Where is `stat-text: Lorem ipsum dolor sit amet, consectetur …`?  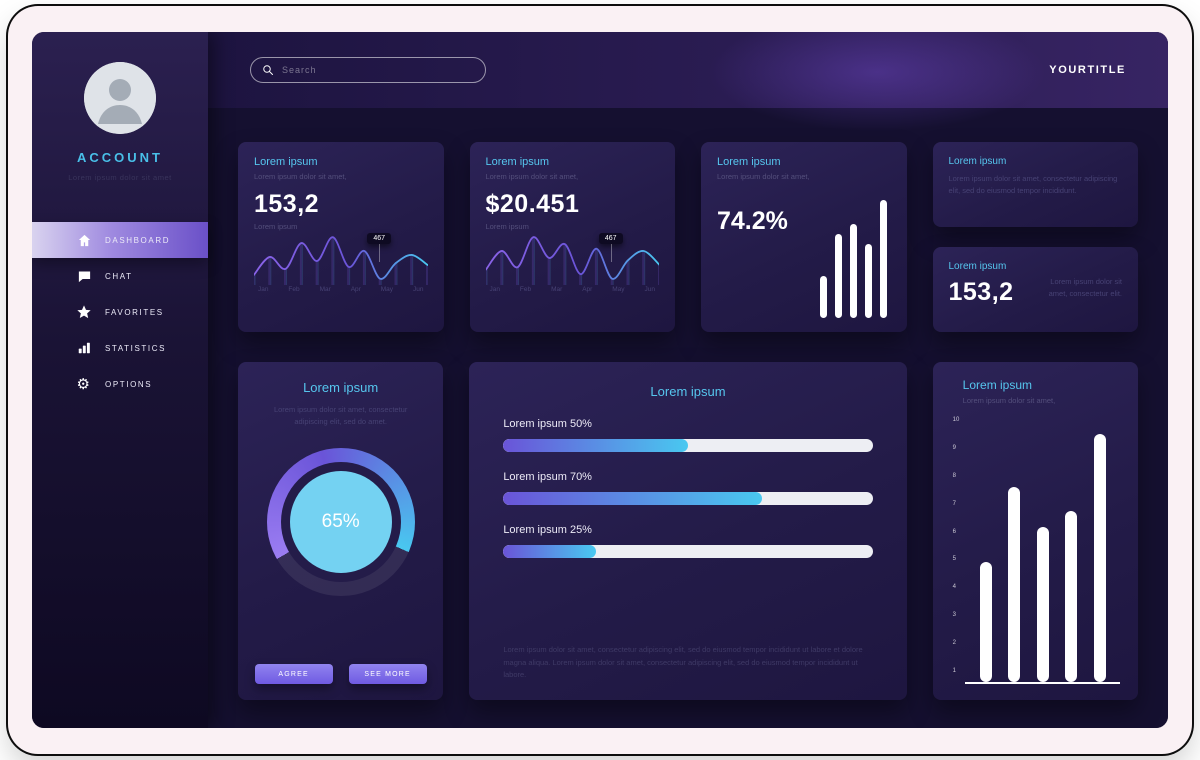 stat-text: Lorem ipsum dolor sit amet, consectetur … is located at coordinates (1085, 287).